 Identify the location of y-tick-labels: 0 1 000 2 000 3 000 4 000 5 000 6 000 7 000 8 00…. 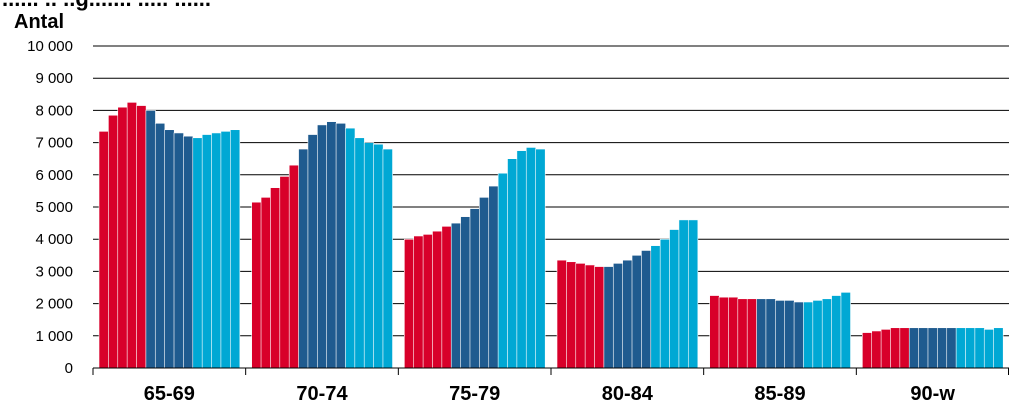
(50, 207).